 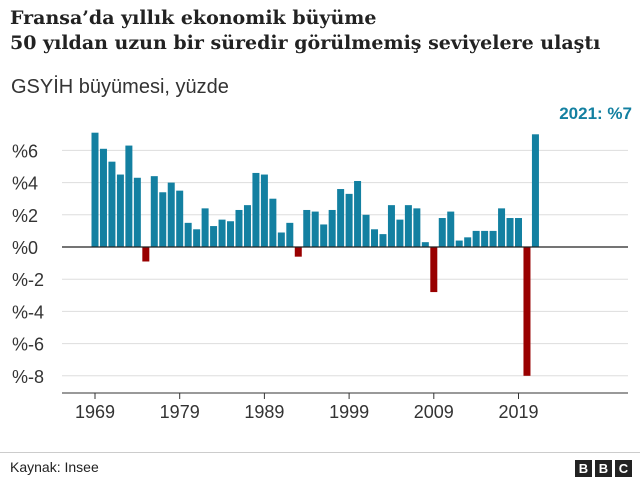 I want to click on y-tick-label: %-2, so click(x=28, y=280).